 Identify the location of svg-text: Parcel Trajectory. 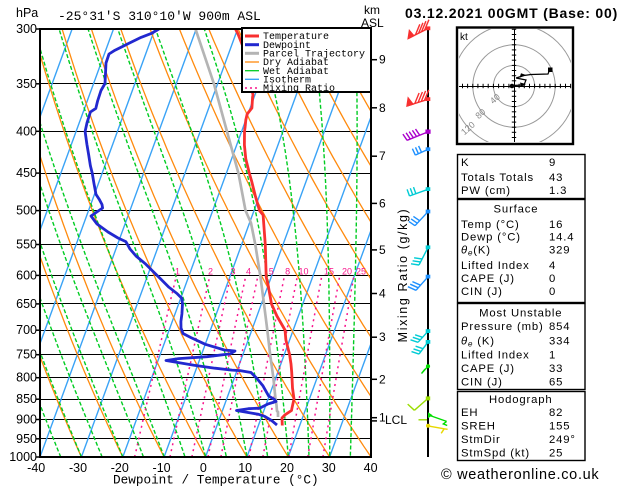
(314, 55).